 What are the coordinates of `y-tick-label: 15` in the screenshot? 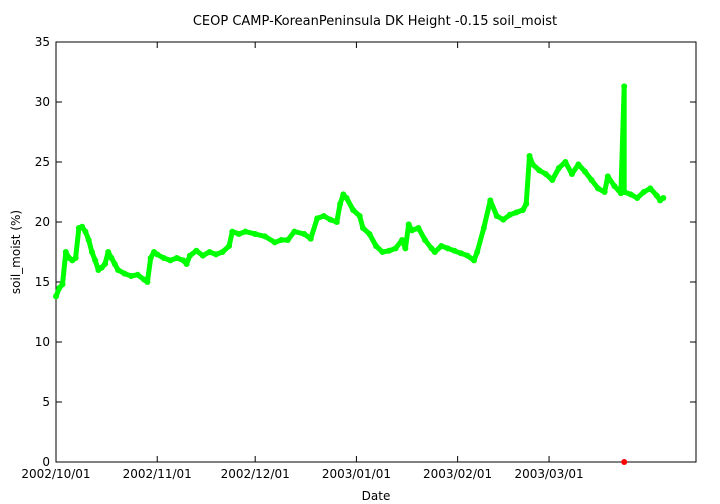 It's located at (42, 282).